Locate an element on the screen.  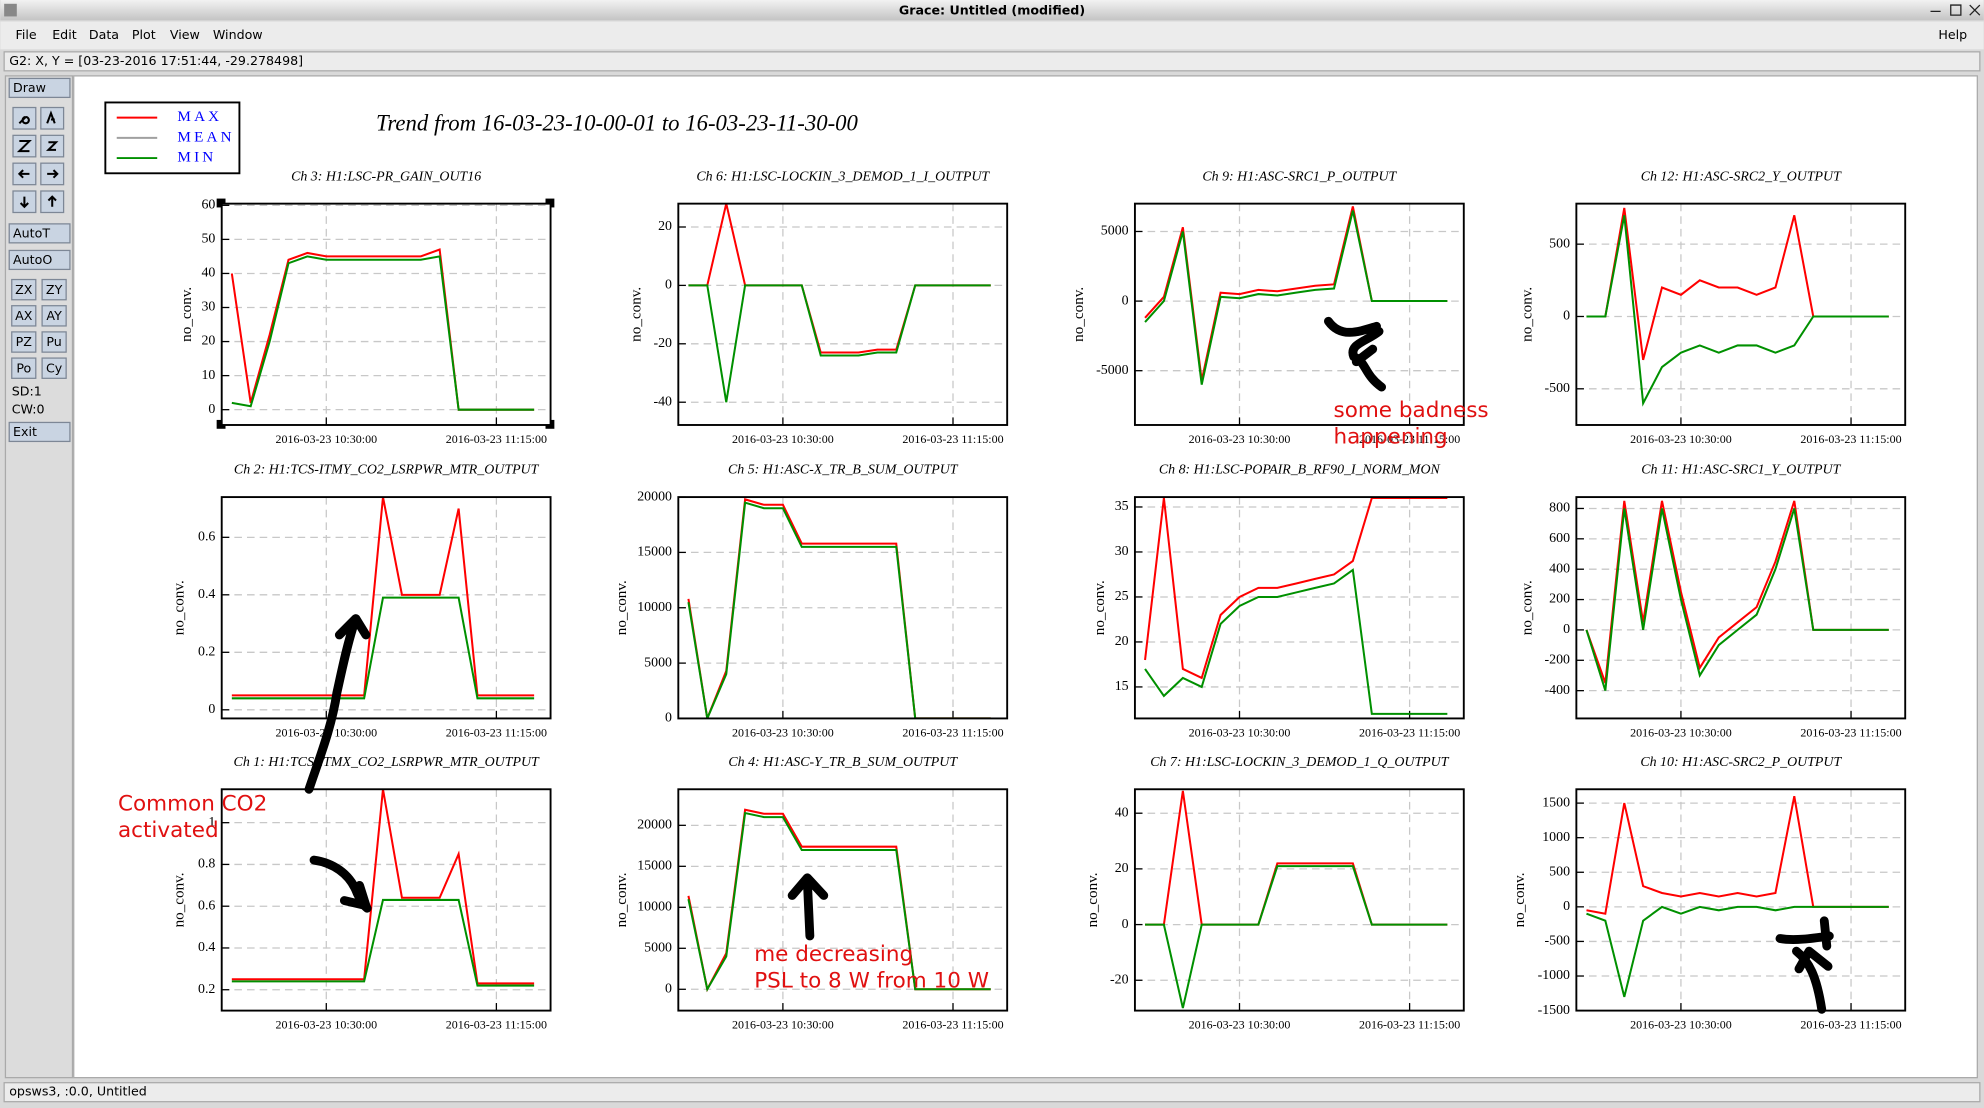
status-bar is located at coordinates (992, 1092).